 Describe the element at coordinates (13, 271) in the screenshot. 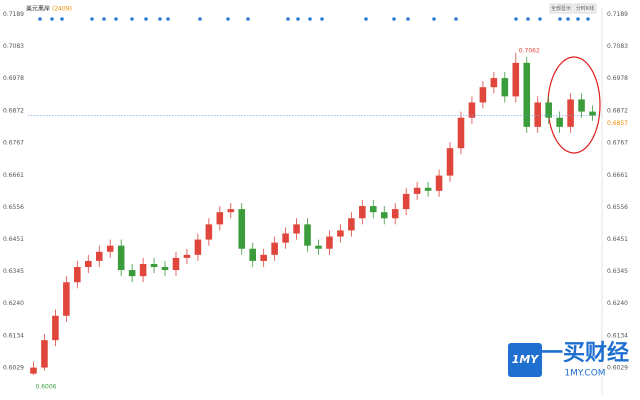

I see `y-tick-label-left: 0.6345` at that location.